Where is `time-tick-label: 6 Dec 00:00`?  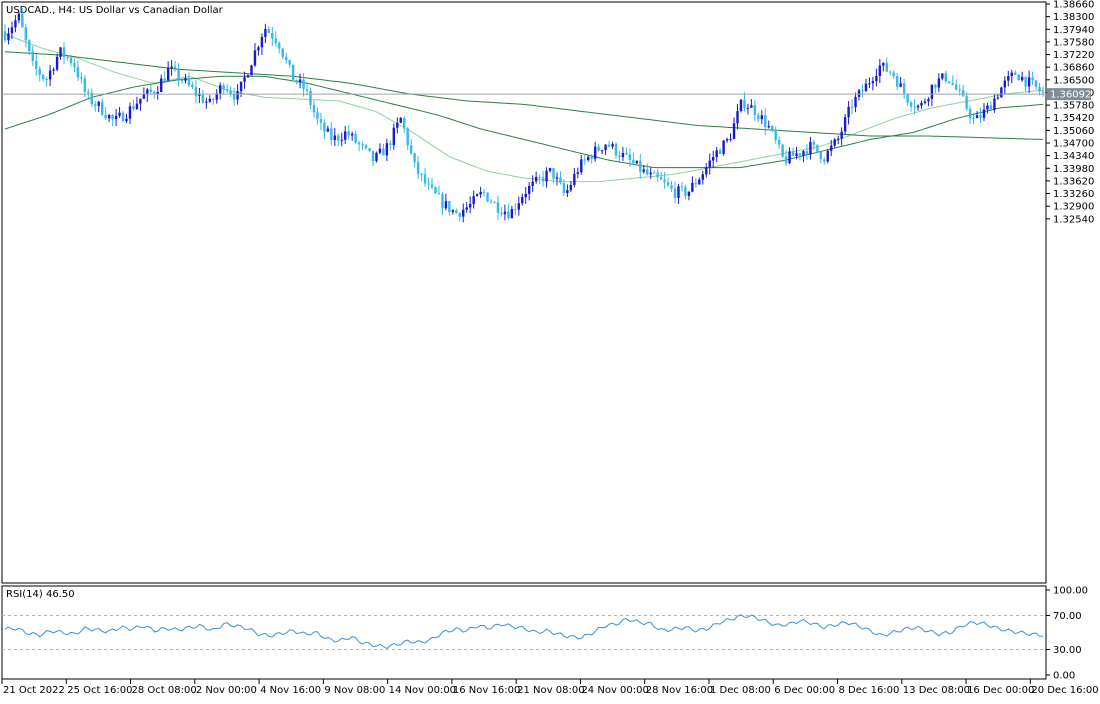
time-tick-label: 6 Dec 00:00 is located at coordinates (804, 690).